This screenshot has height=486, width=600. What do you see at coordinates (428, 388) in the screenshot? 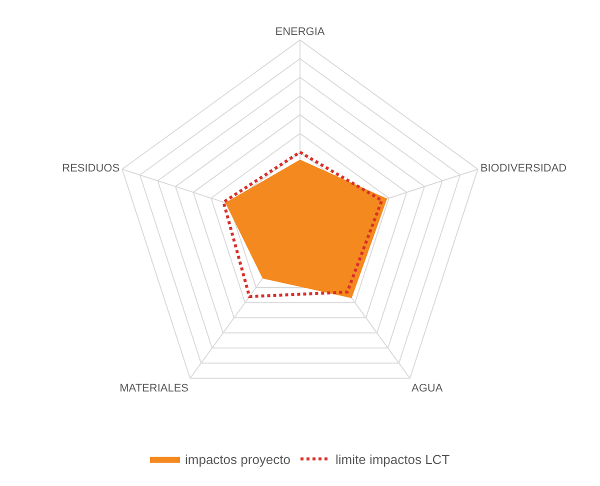
I see `spoke-label: AGUA` at bounding box center [428, 388].